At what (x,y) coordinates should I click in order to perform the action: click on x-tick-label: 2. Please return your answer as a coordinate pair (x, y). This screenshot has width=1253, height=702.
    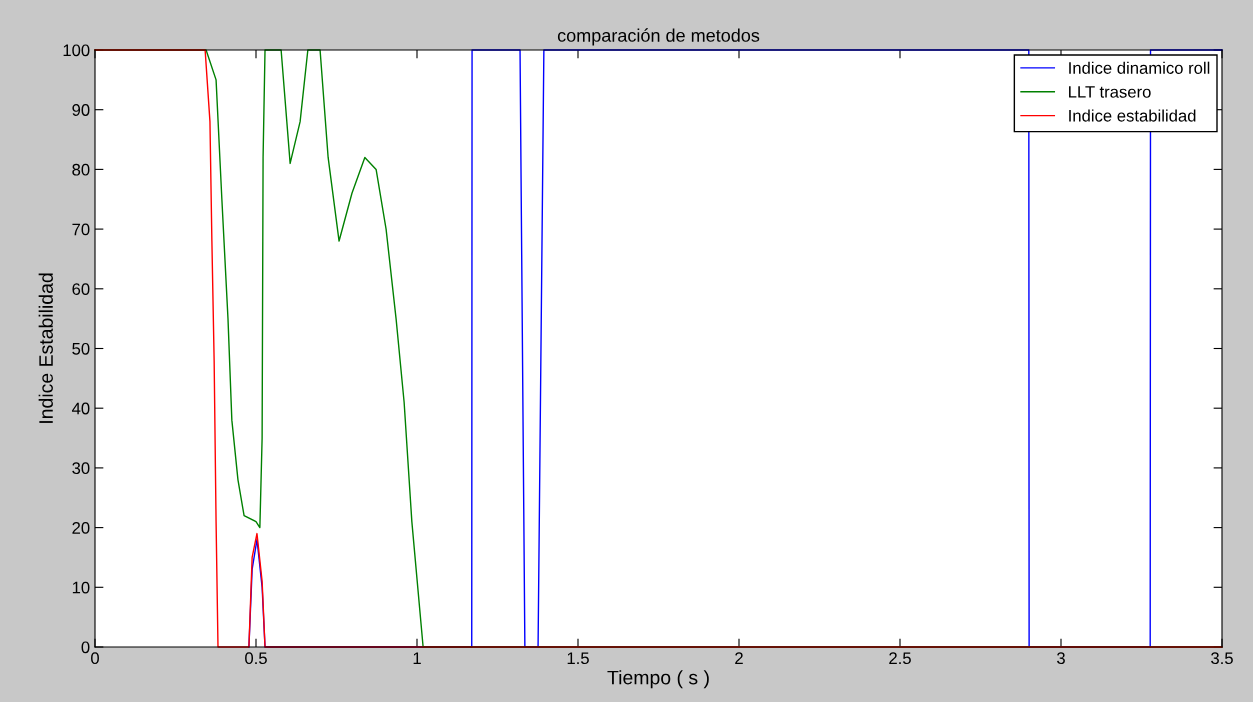
    Looking at the image, I should click on (739, 658).